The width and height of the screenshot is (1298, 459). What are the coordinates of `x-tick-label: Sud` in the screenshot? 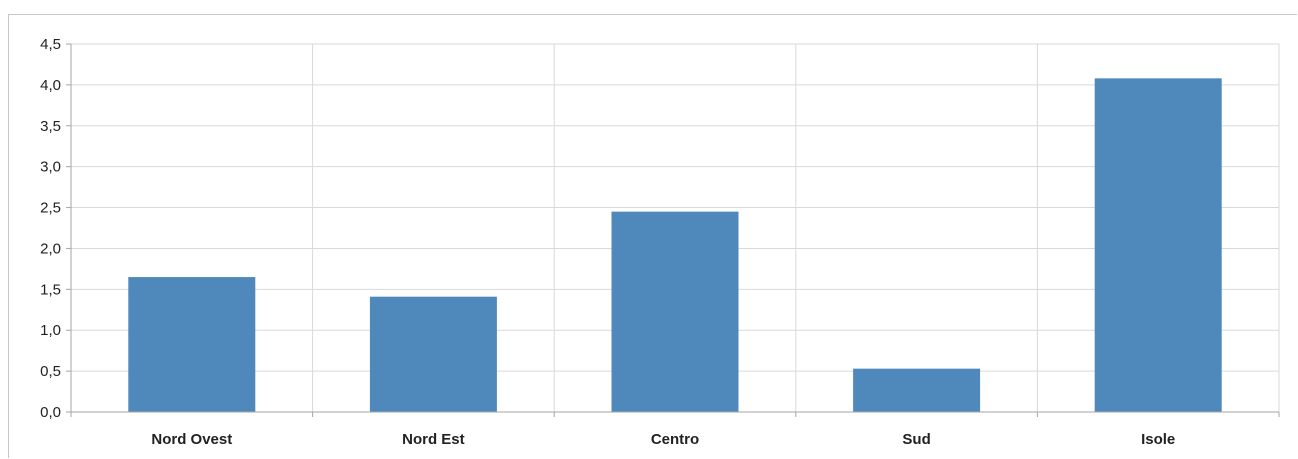 It's located at (916, 439).